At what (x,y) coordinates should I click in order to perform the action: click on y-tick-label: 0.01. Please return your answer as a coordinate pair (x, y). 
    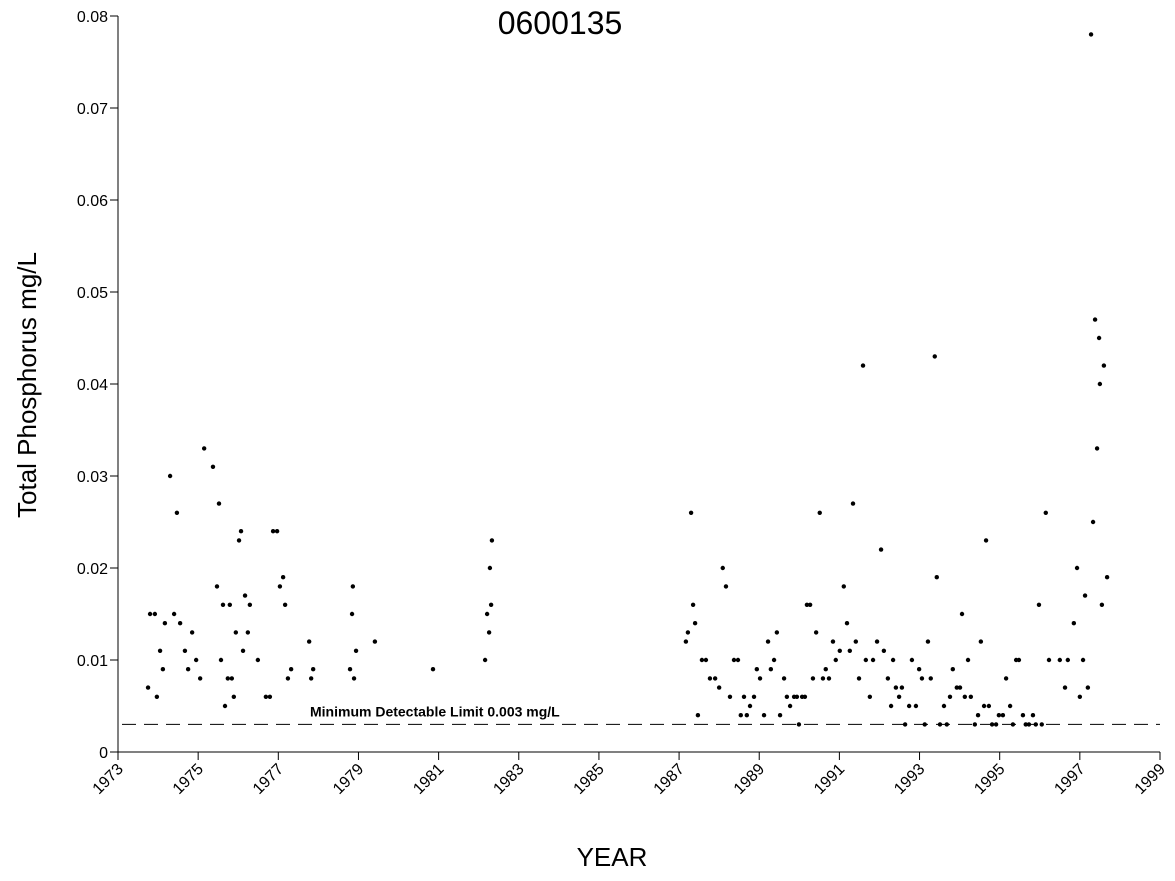
    Looking at the image, I should click on (92, 661).